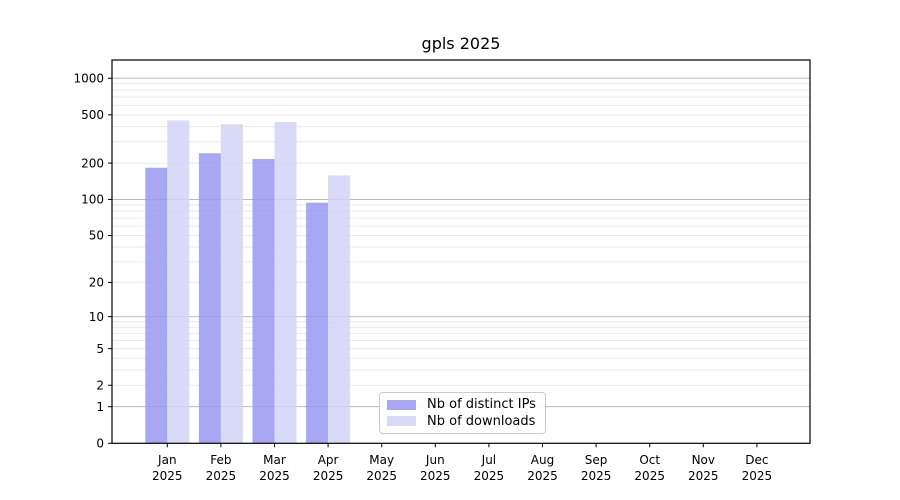 The width and height of the screenshot is (900, 500). What do you see at coordinates (156, 305) in the screenshot?
I see `bar-jan-ips` at bounding box center [156, 305].